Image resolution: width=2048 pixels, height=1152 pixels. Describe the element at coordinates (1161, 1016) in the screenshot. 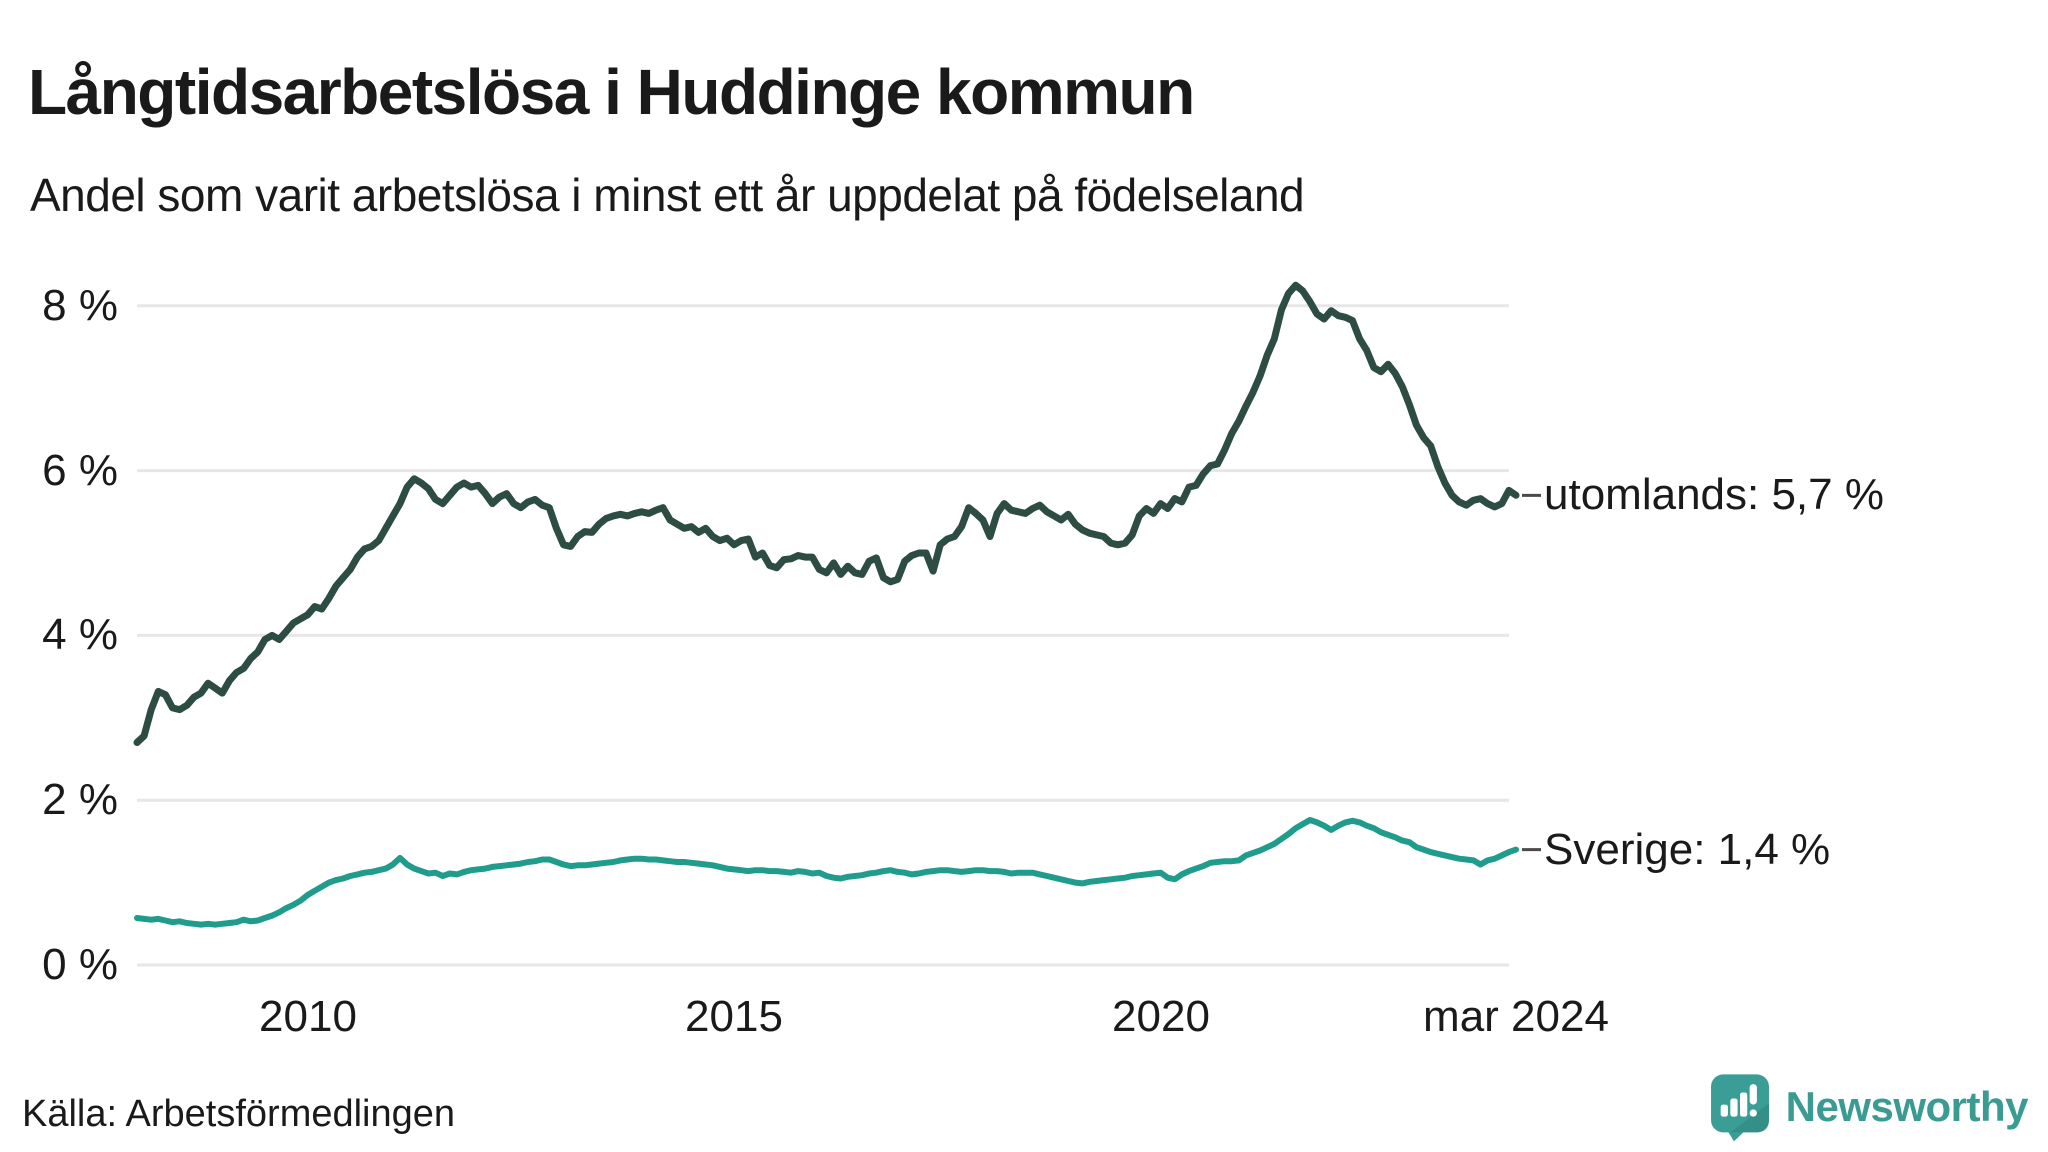

I see `x-tick-label-2020: 2020` at that location.